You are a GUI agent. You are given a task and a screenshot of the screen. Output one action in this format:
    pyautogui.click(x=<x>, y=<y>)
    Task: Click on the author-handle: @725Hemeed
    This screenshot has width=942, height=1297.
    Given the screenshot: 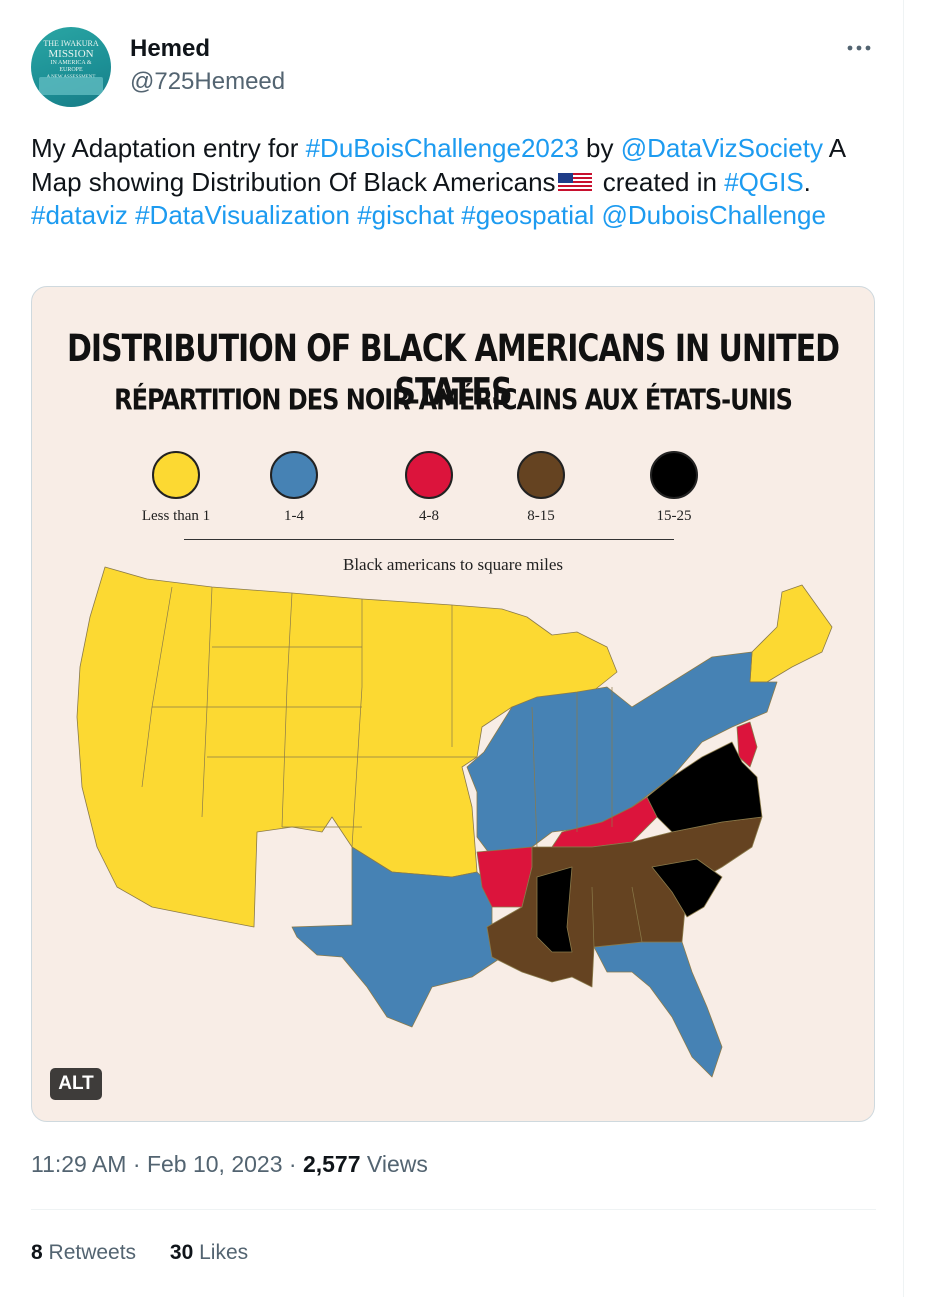 What is the action you would take?
    pyautogui.click(x=208, y=81)
    